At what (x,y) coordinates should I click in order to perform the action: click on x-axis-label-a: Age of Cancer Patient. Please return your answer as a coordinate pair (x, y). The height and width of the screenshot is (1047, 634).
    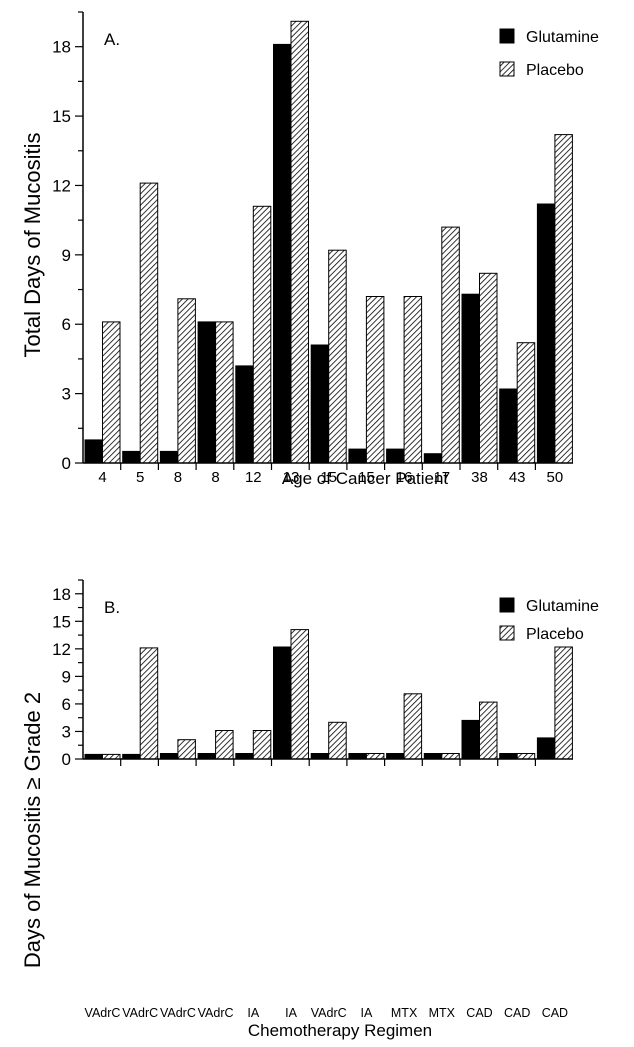
    Looking at the image, I should click on (365, 478).